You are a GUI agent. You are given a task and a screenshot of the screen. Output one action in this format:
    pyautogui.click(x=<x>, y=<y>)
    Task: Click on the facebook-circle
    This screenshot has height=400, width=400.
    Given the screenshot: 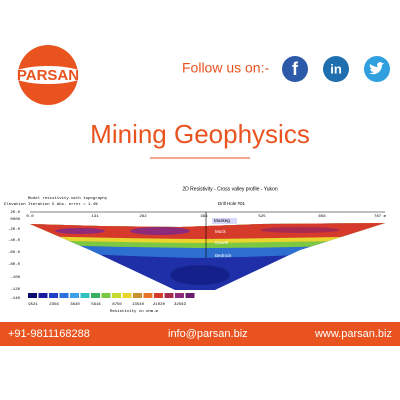 What is the action you would take?
    pyautogui.click(x=295, y=69)
    